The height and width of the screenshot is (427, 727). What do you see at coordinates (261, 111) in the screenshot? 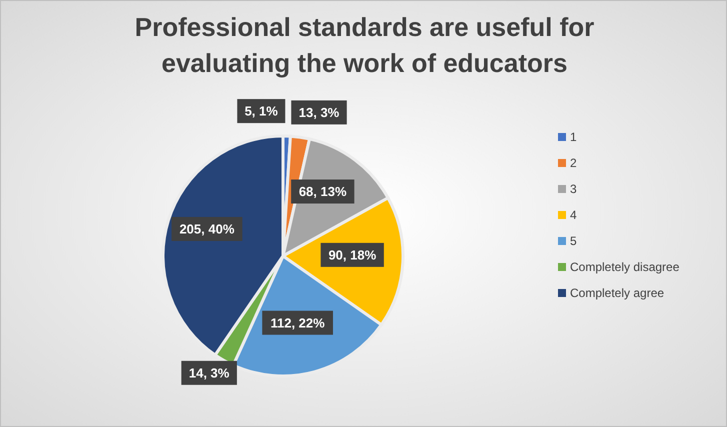
I see `data-label: 5, 1%` at bounding box center [261, 111].